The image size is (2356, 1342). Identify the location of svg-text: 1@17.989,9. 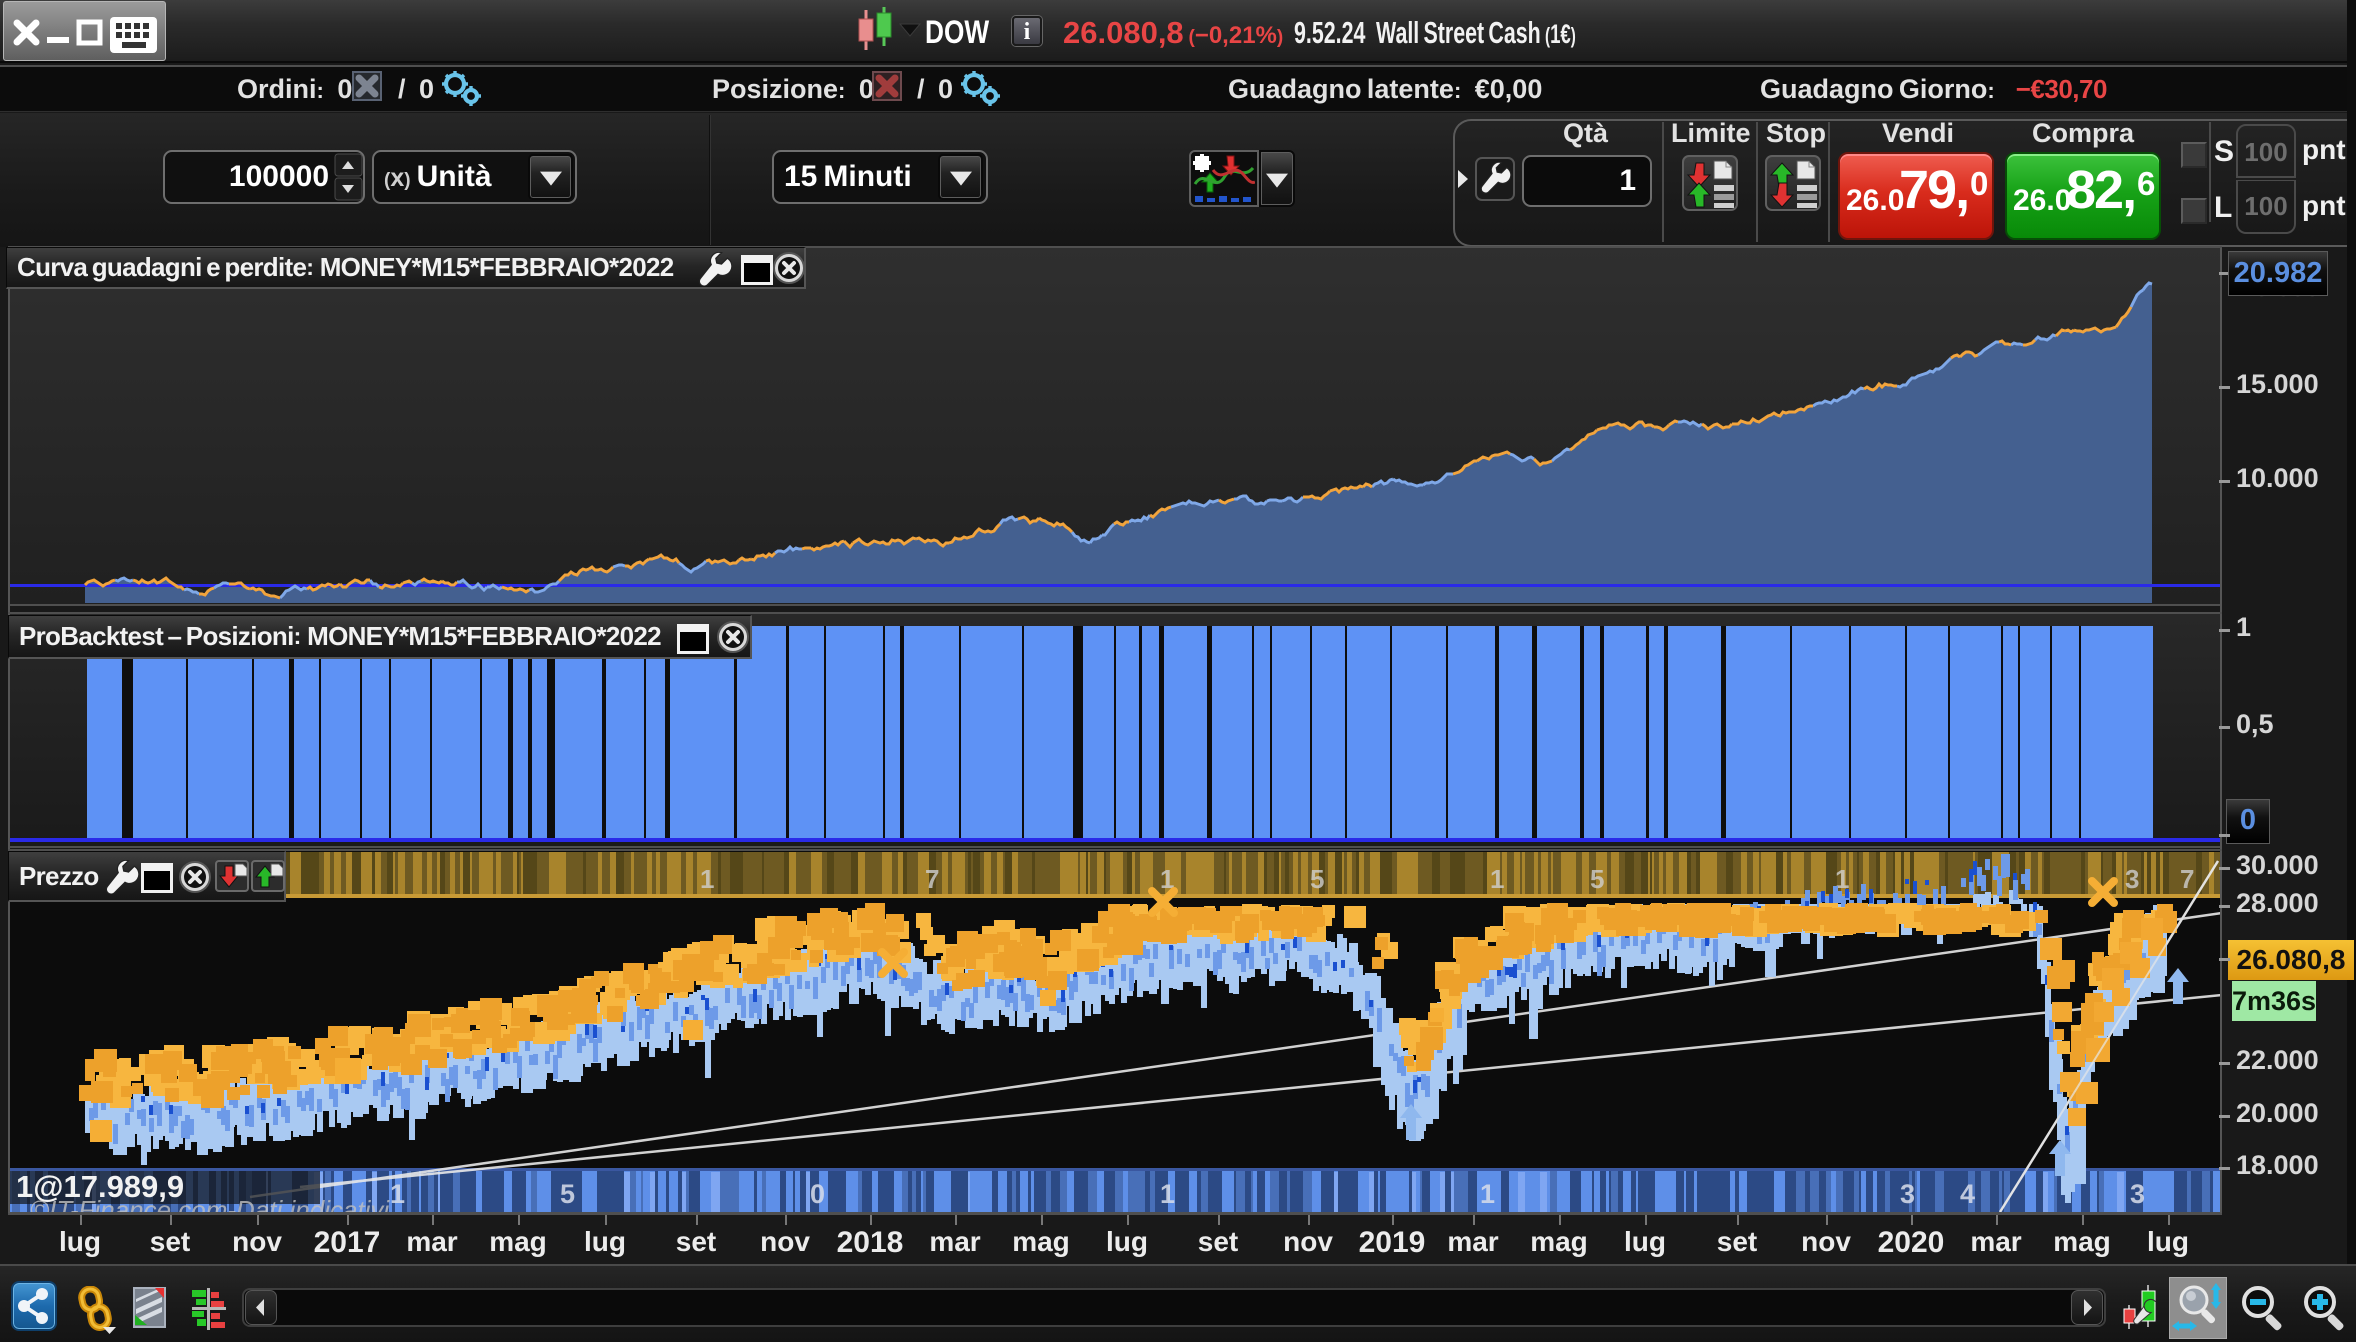
(100, 1186).